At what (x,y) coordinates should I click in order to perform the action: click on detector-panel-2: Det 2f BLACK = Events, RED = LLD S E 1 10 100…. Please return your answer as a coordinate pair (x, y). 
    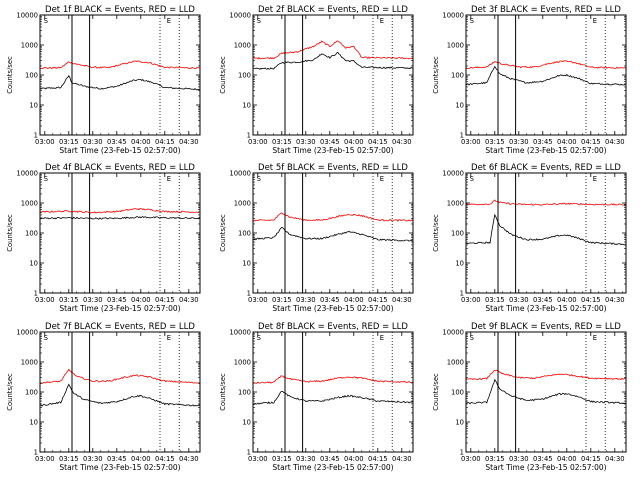
    Looking at the image, I should click on (316, 80).